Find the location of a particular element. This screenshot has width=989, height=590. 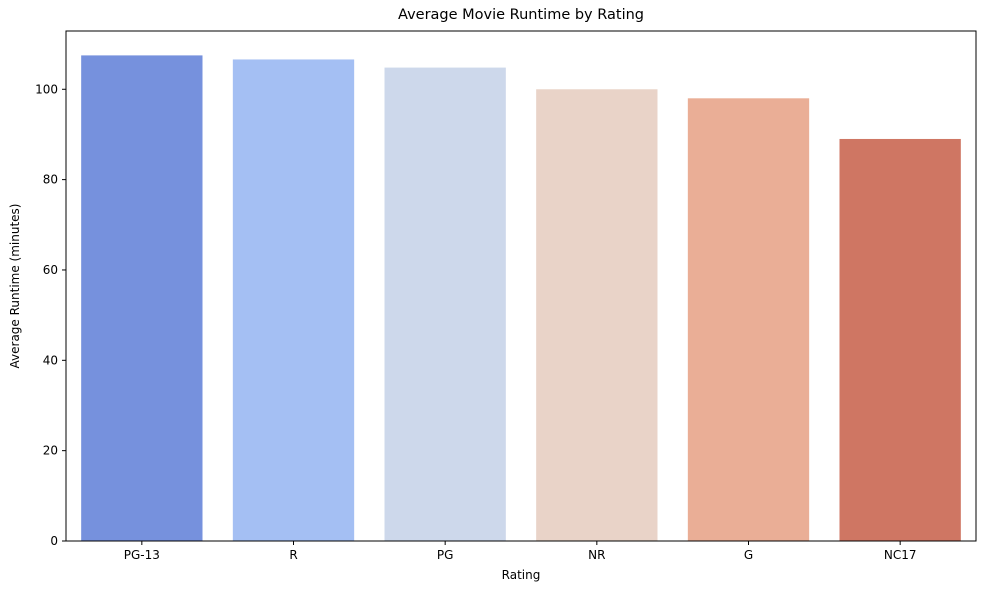

x-tick-label: NC17 is located at coordinates (900, 555).